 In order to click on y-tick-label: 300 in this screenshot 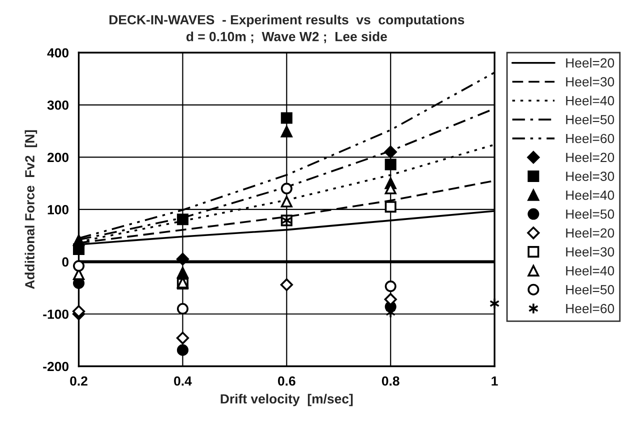, I will do `click(57, 105)`.